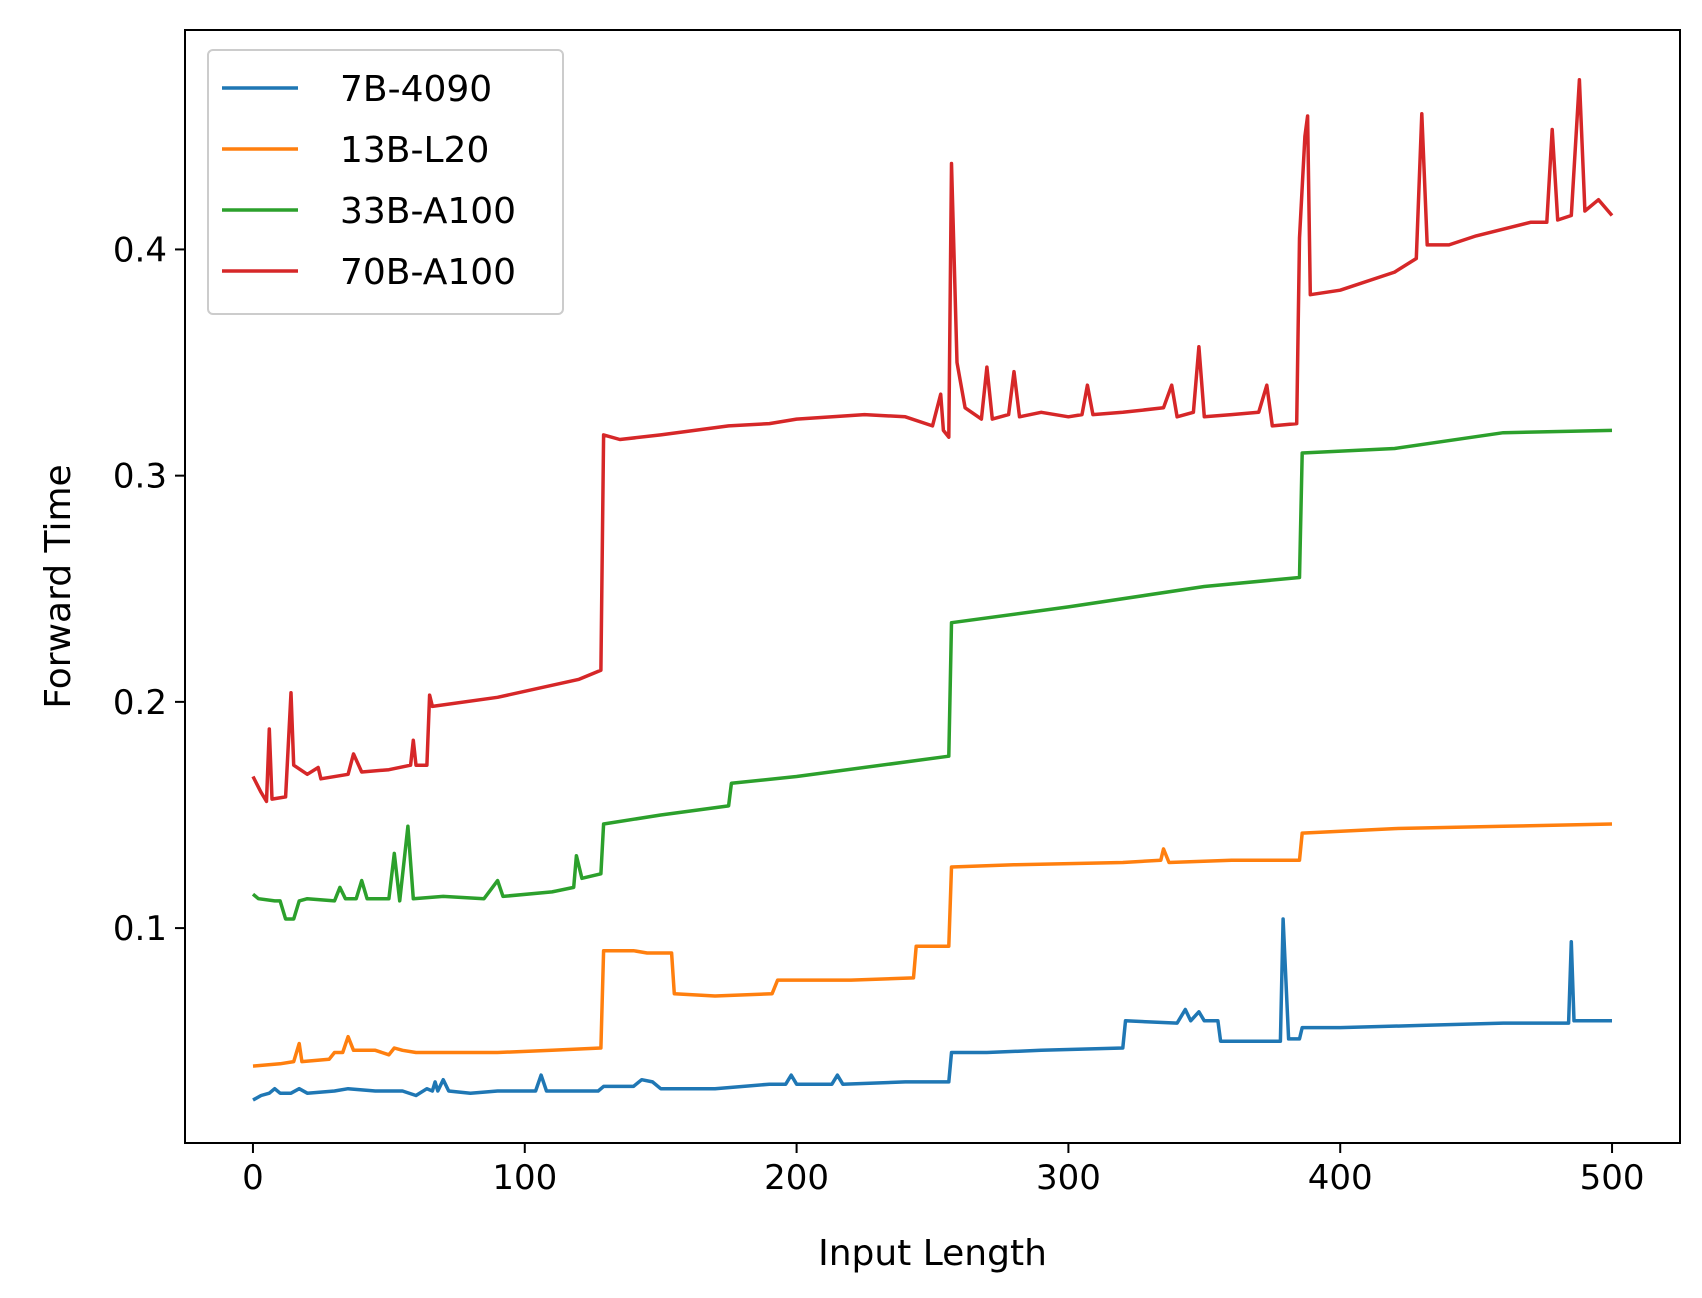 The height and width of the screenshot is (1298, 1702). I want to click on y-axis-label: Forward Time, so click(58, 586).